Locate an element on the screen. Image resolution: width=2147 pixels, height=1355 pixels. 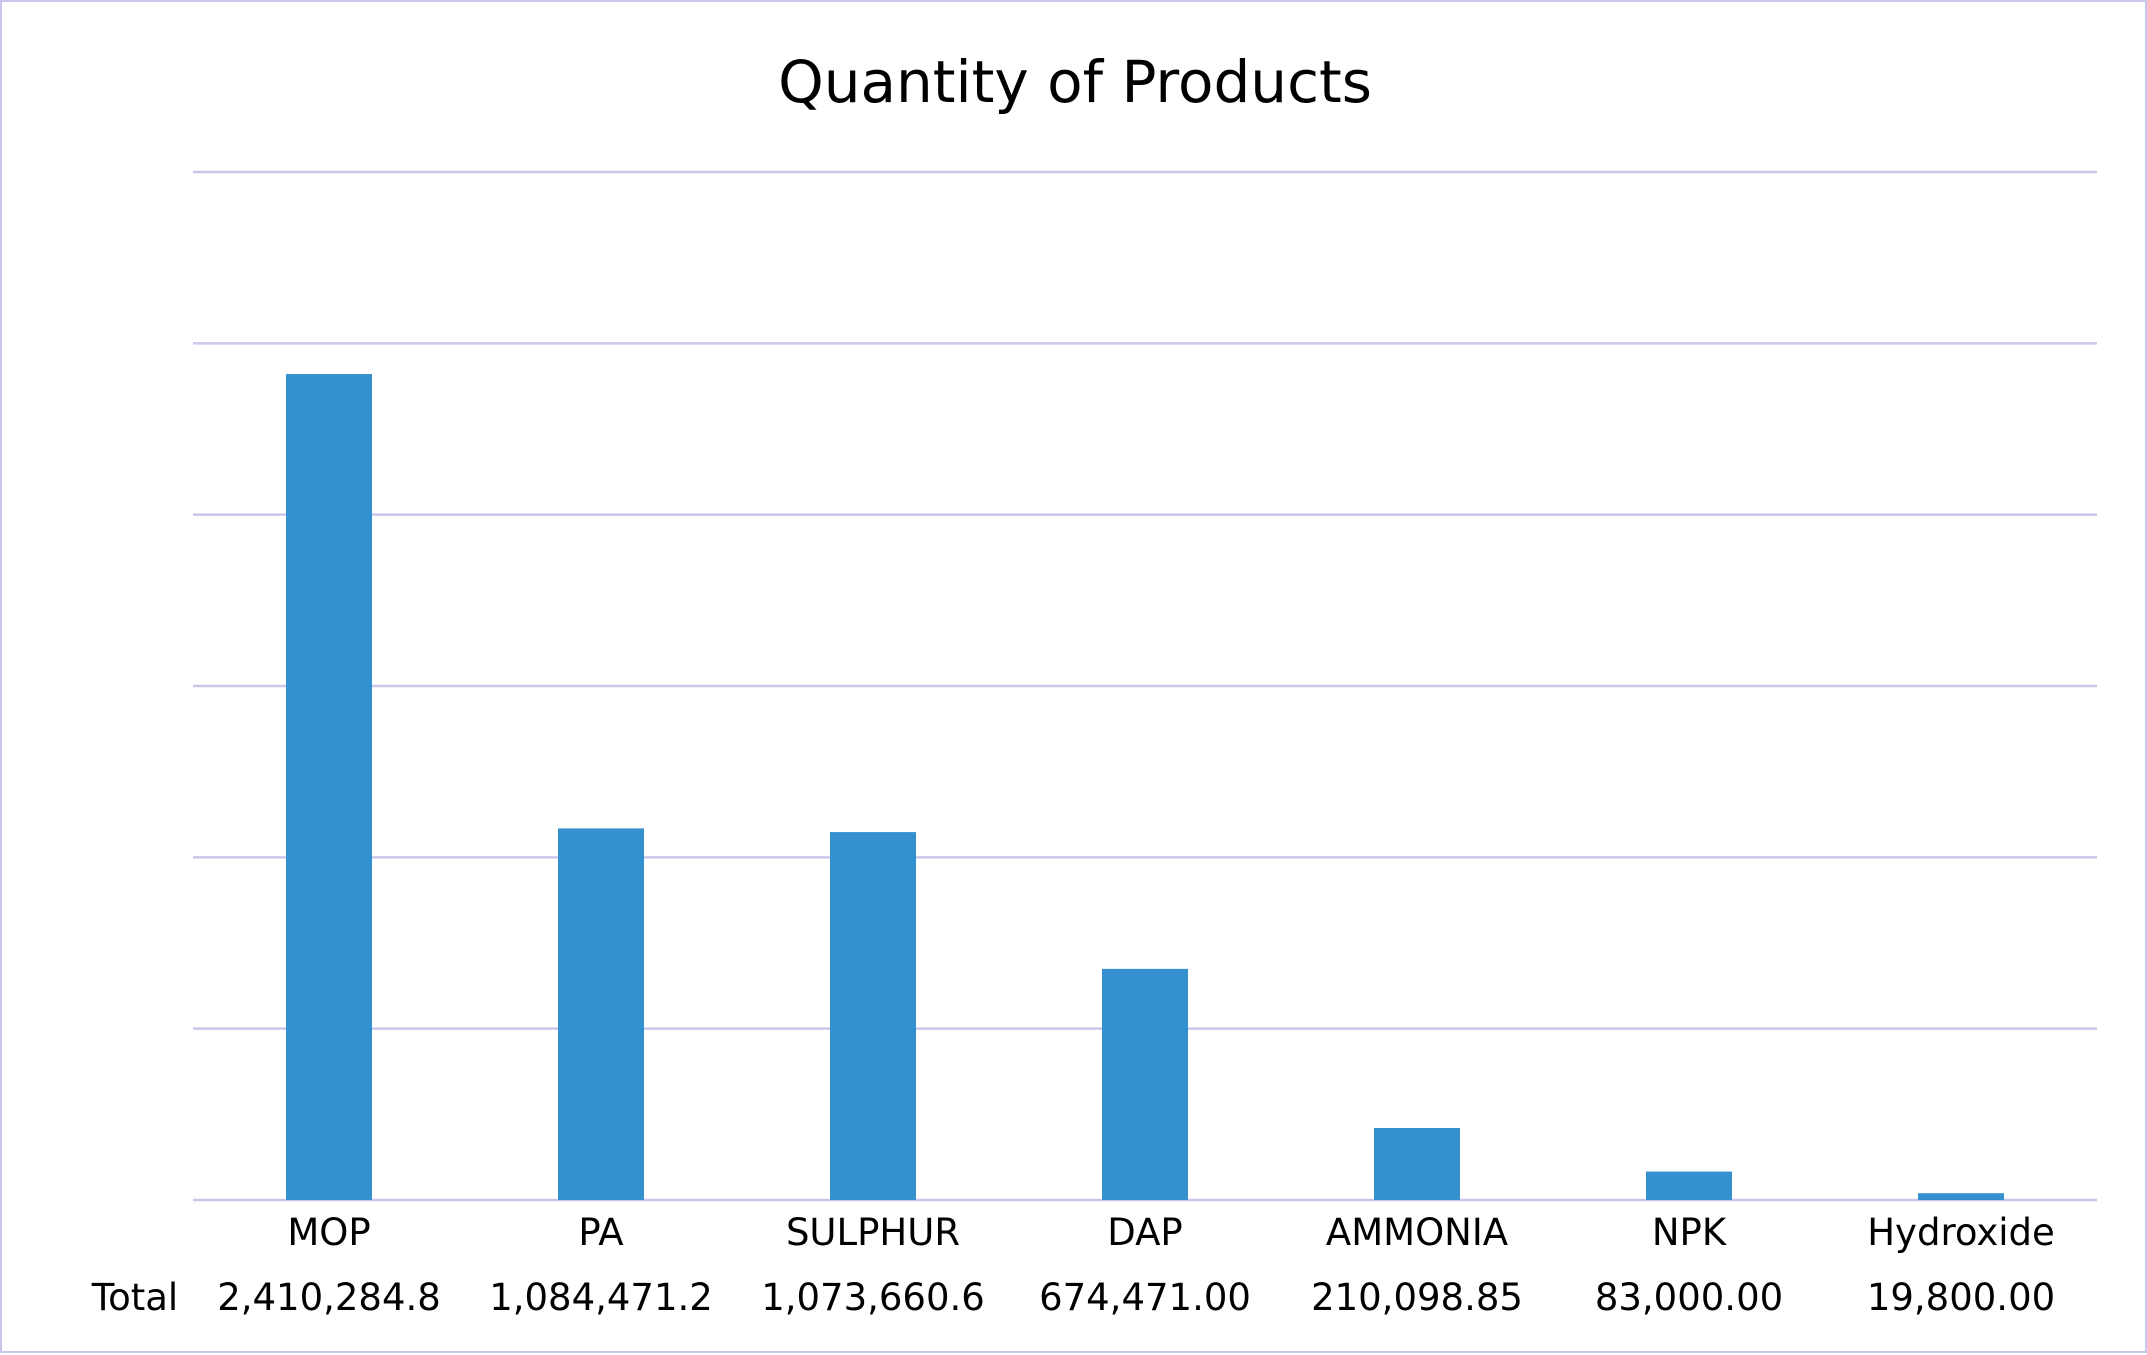
bar-hydroxide is located at coordinates (1961, 1196).